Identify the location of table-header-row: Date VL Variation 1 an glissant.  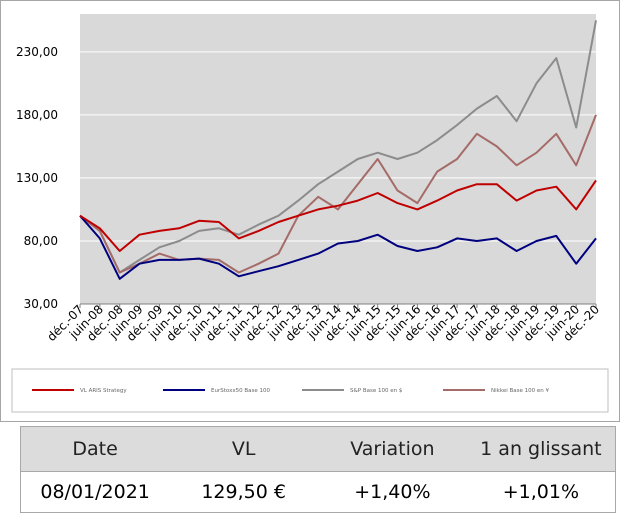
(318, 449).